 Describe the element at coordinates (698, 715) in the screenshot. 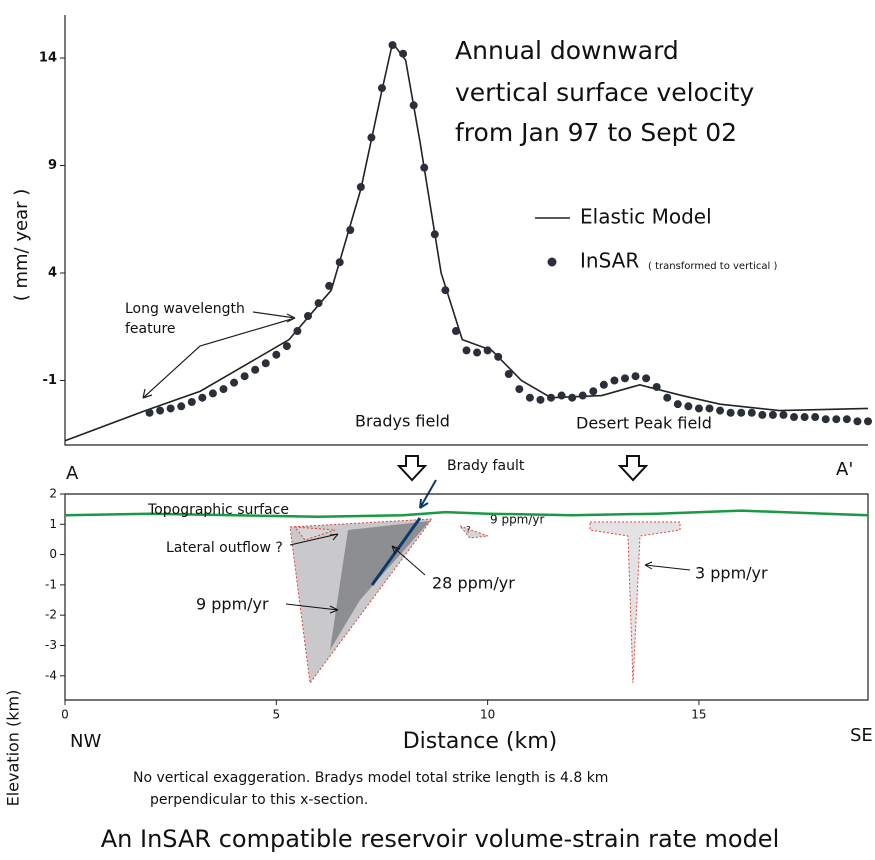

I see `x-tick-label: 15` at that location.